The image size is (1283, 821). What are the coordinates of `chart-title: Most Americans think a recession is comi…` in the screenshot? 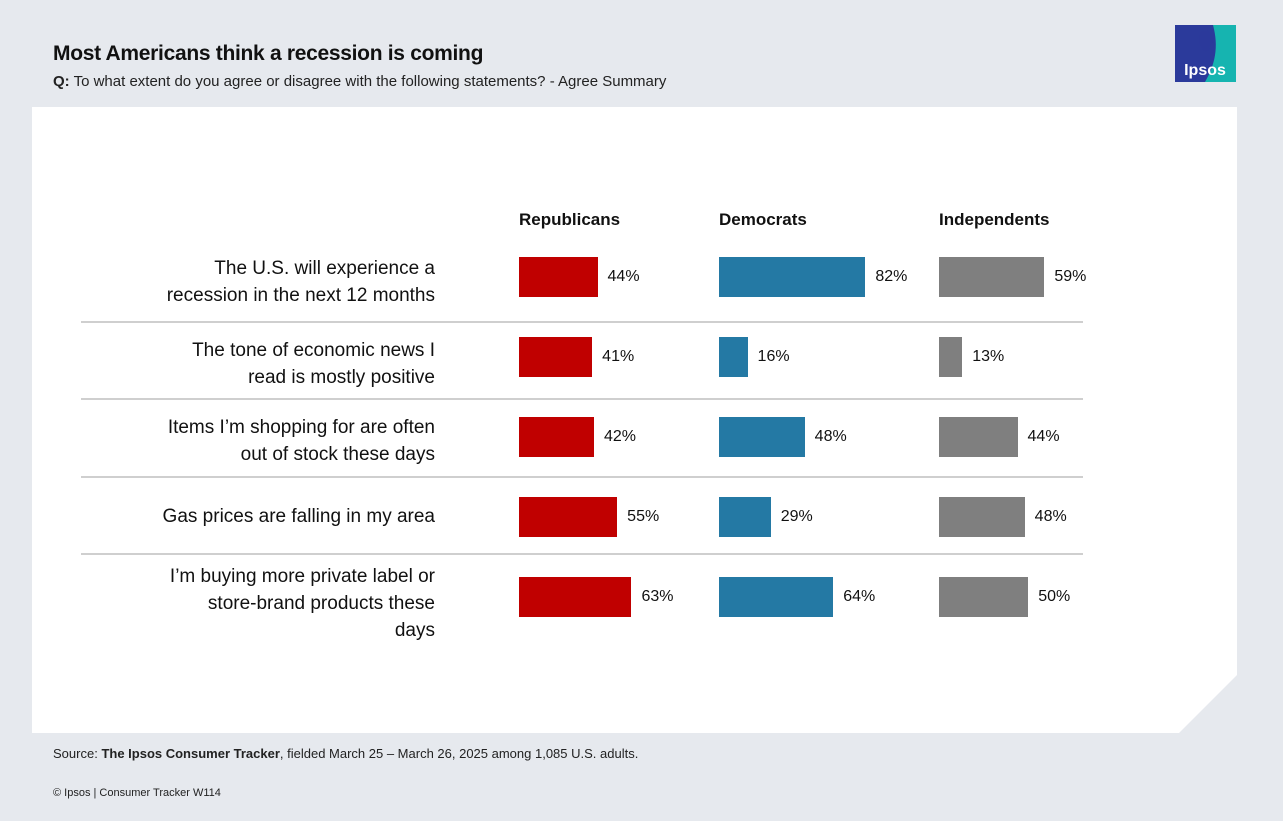 It's located at (268, 53).